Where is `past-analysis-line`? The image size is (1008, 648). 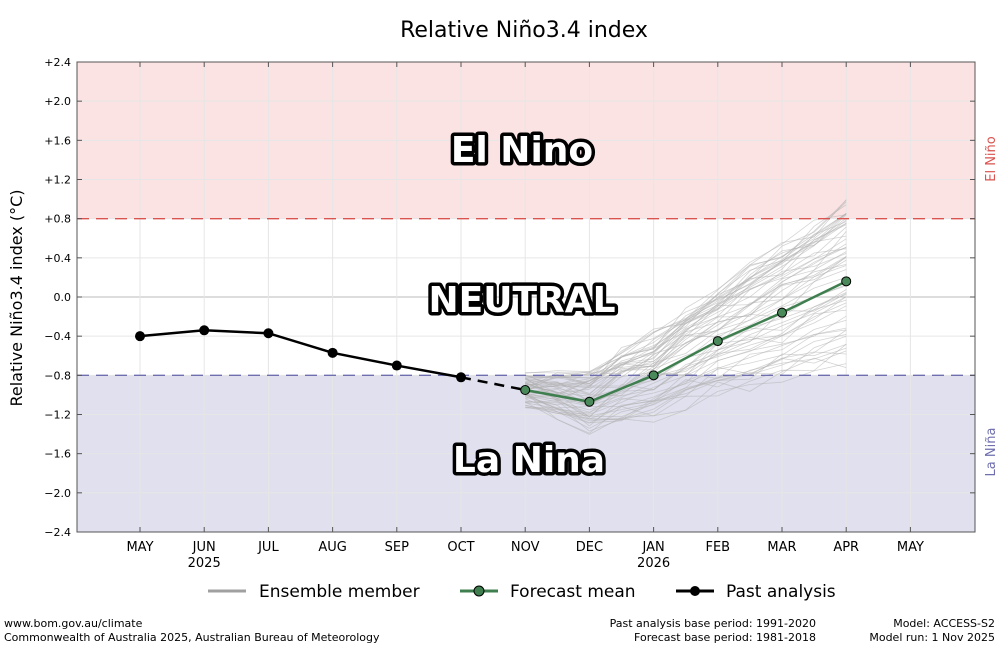
past-analysis-line is located at coordinates (300, 354).